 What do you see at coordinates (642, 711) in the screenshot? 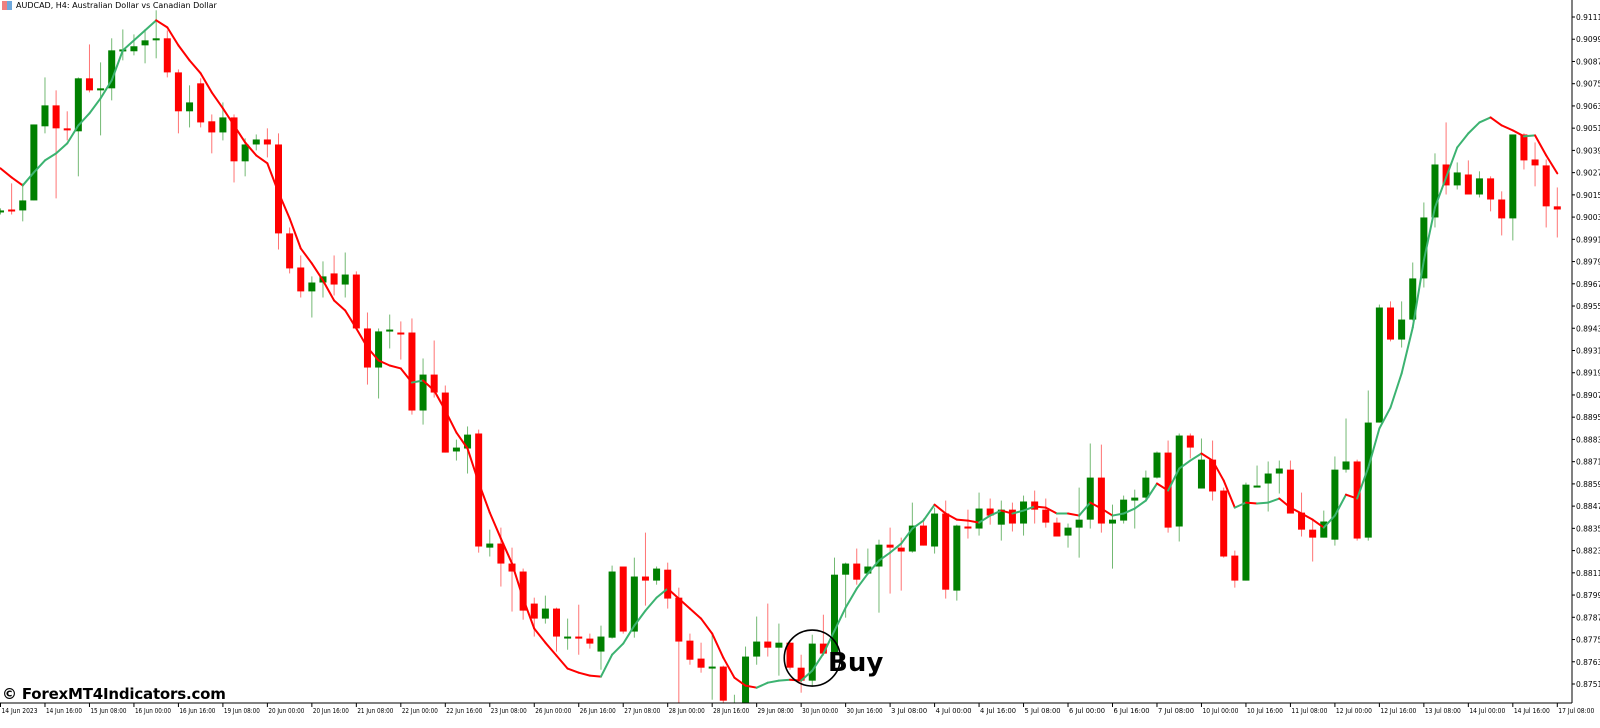
I see `time-tick-label: 27 Jun 08:00` at bounding box center [642, 711].